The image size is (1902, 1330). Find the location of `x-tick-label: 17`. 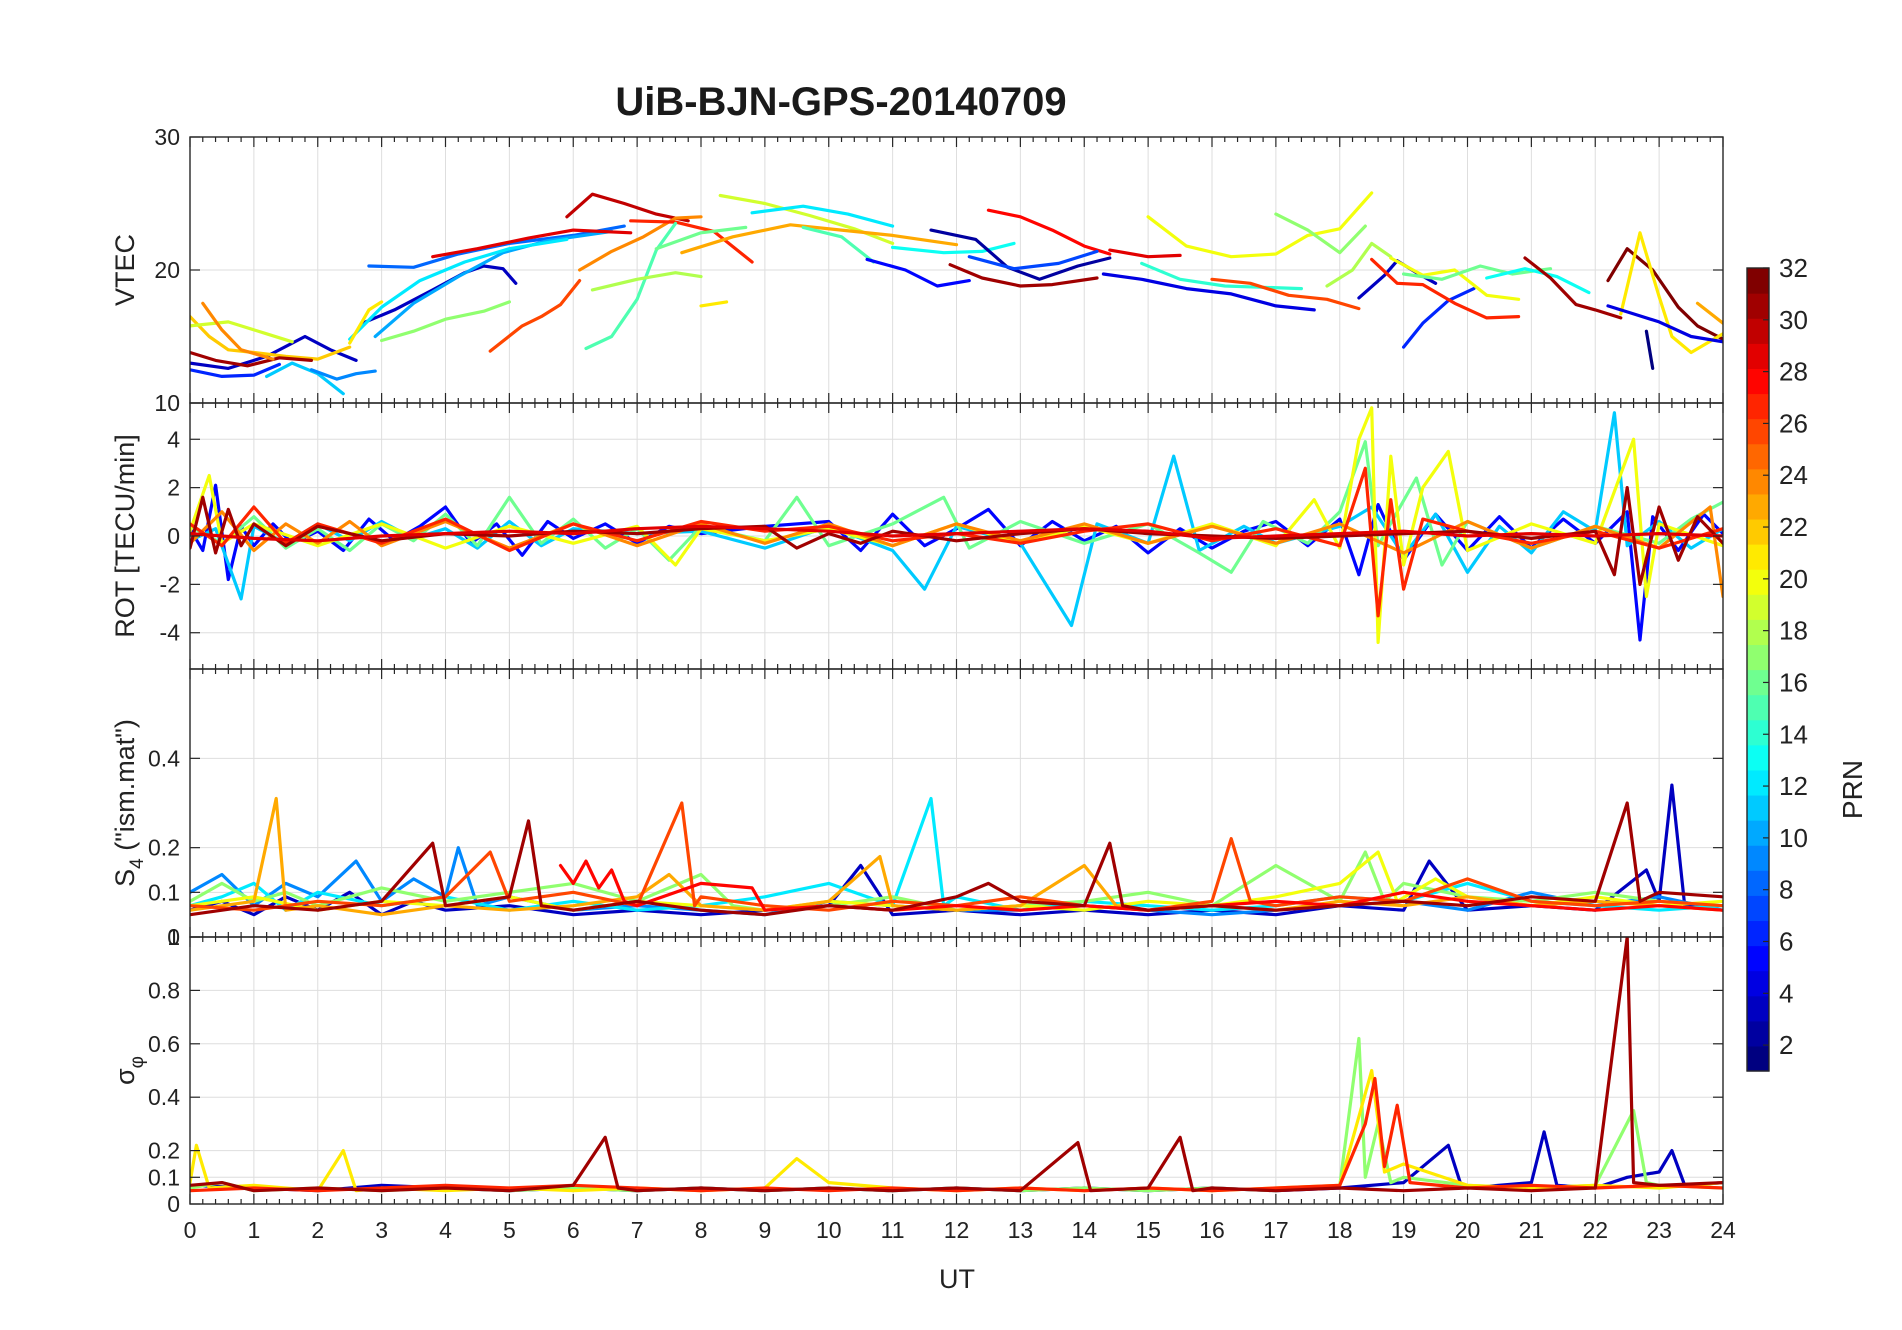

x-tick-label: 17 is located at coordinates (1276, 1230).